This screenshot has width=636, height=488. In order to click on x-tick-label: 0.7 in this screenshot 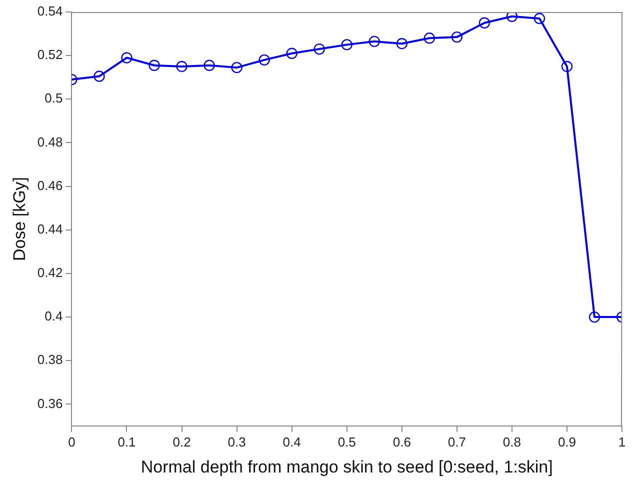, I will do `click(457, 442)`.